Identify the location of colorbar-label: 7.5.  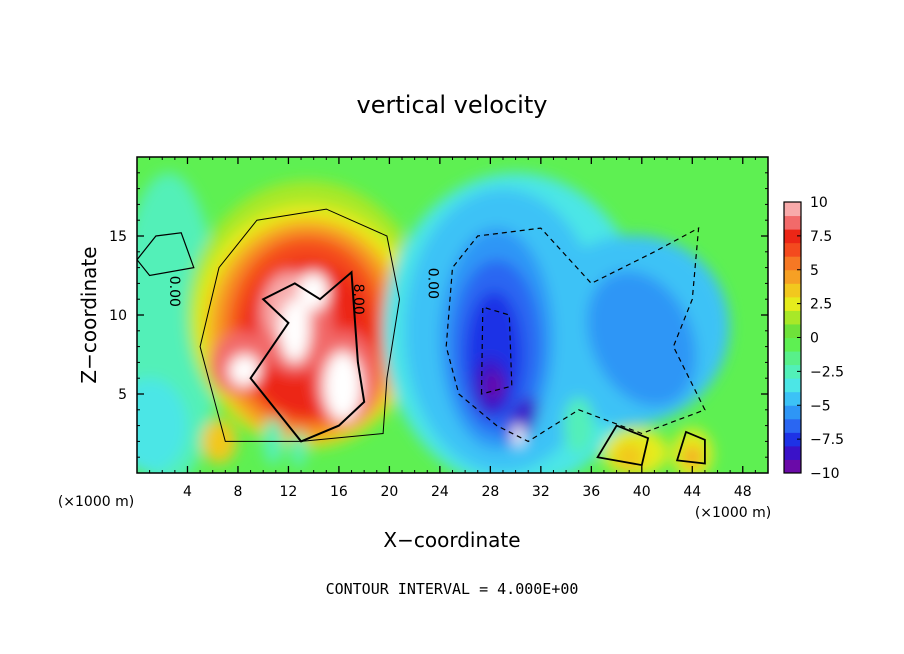
(821, 237).